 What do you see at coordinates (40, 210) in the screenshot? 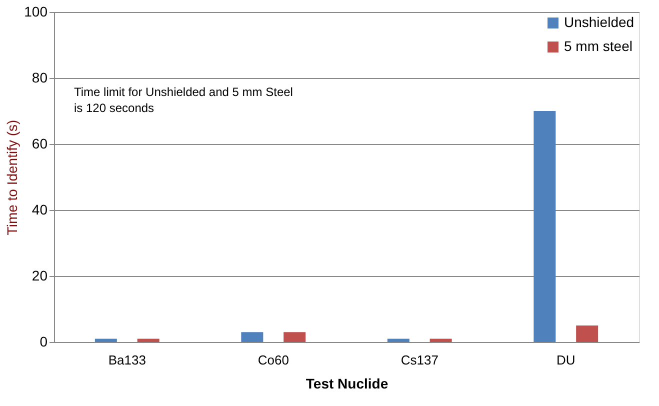
I see `y-tick-label: 40` at bounding box center [40, 210].